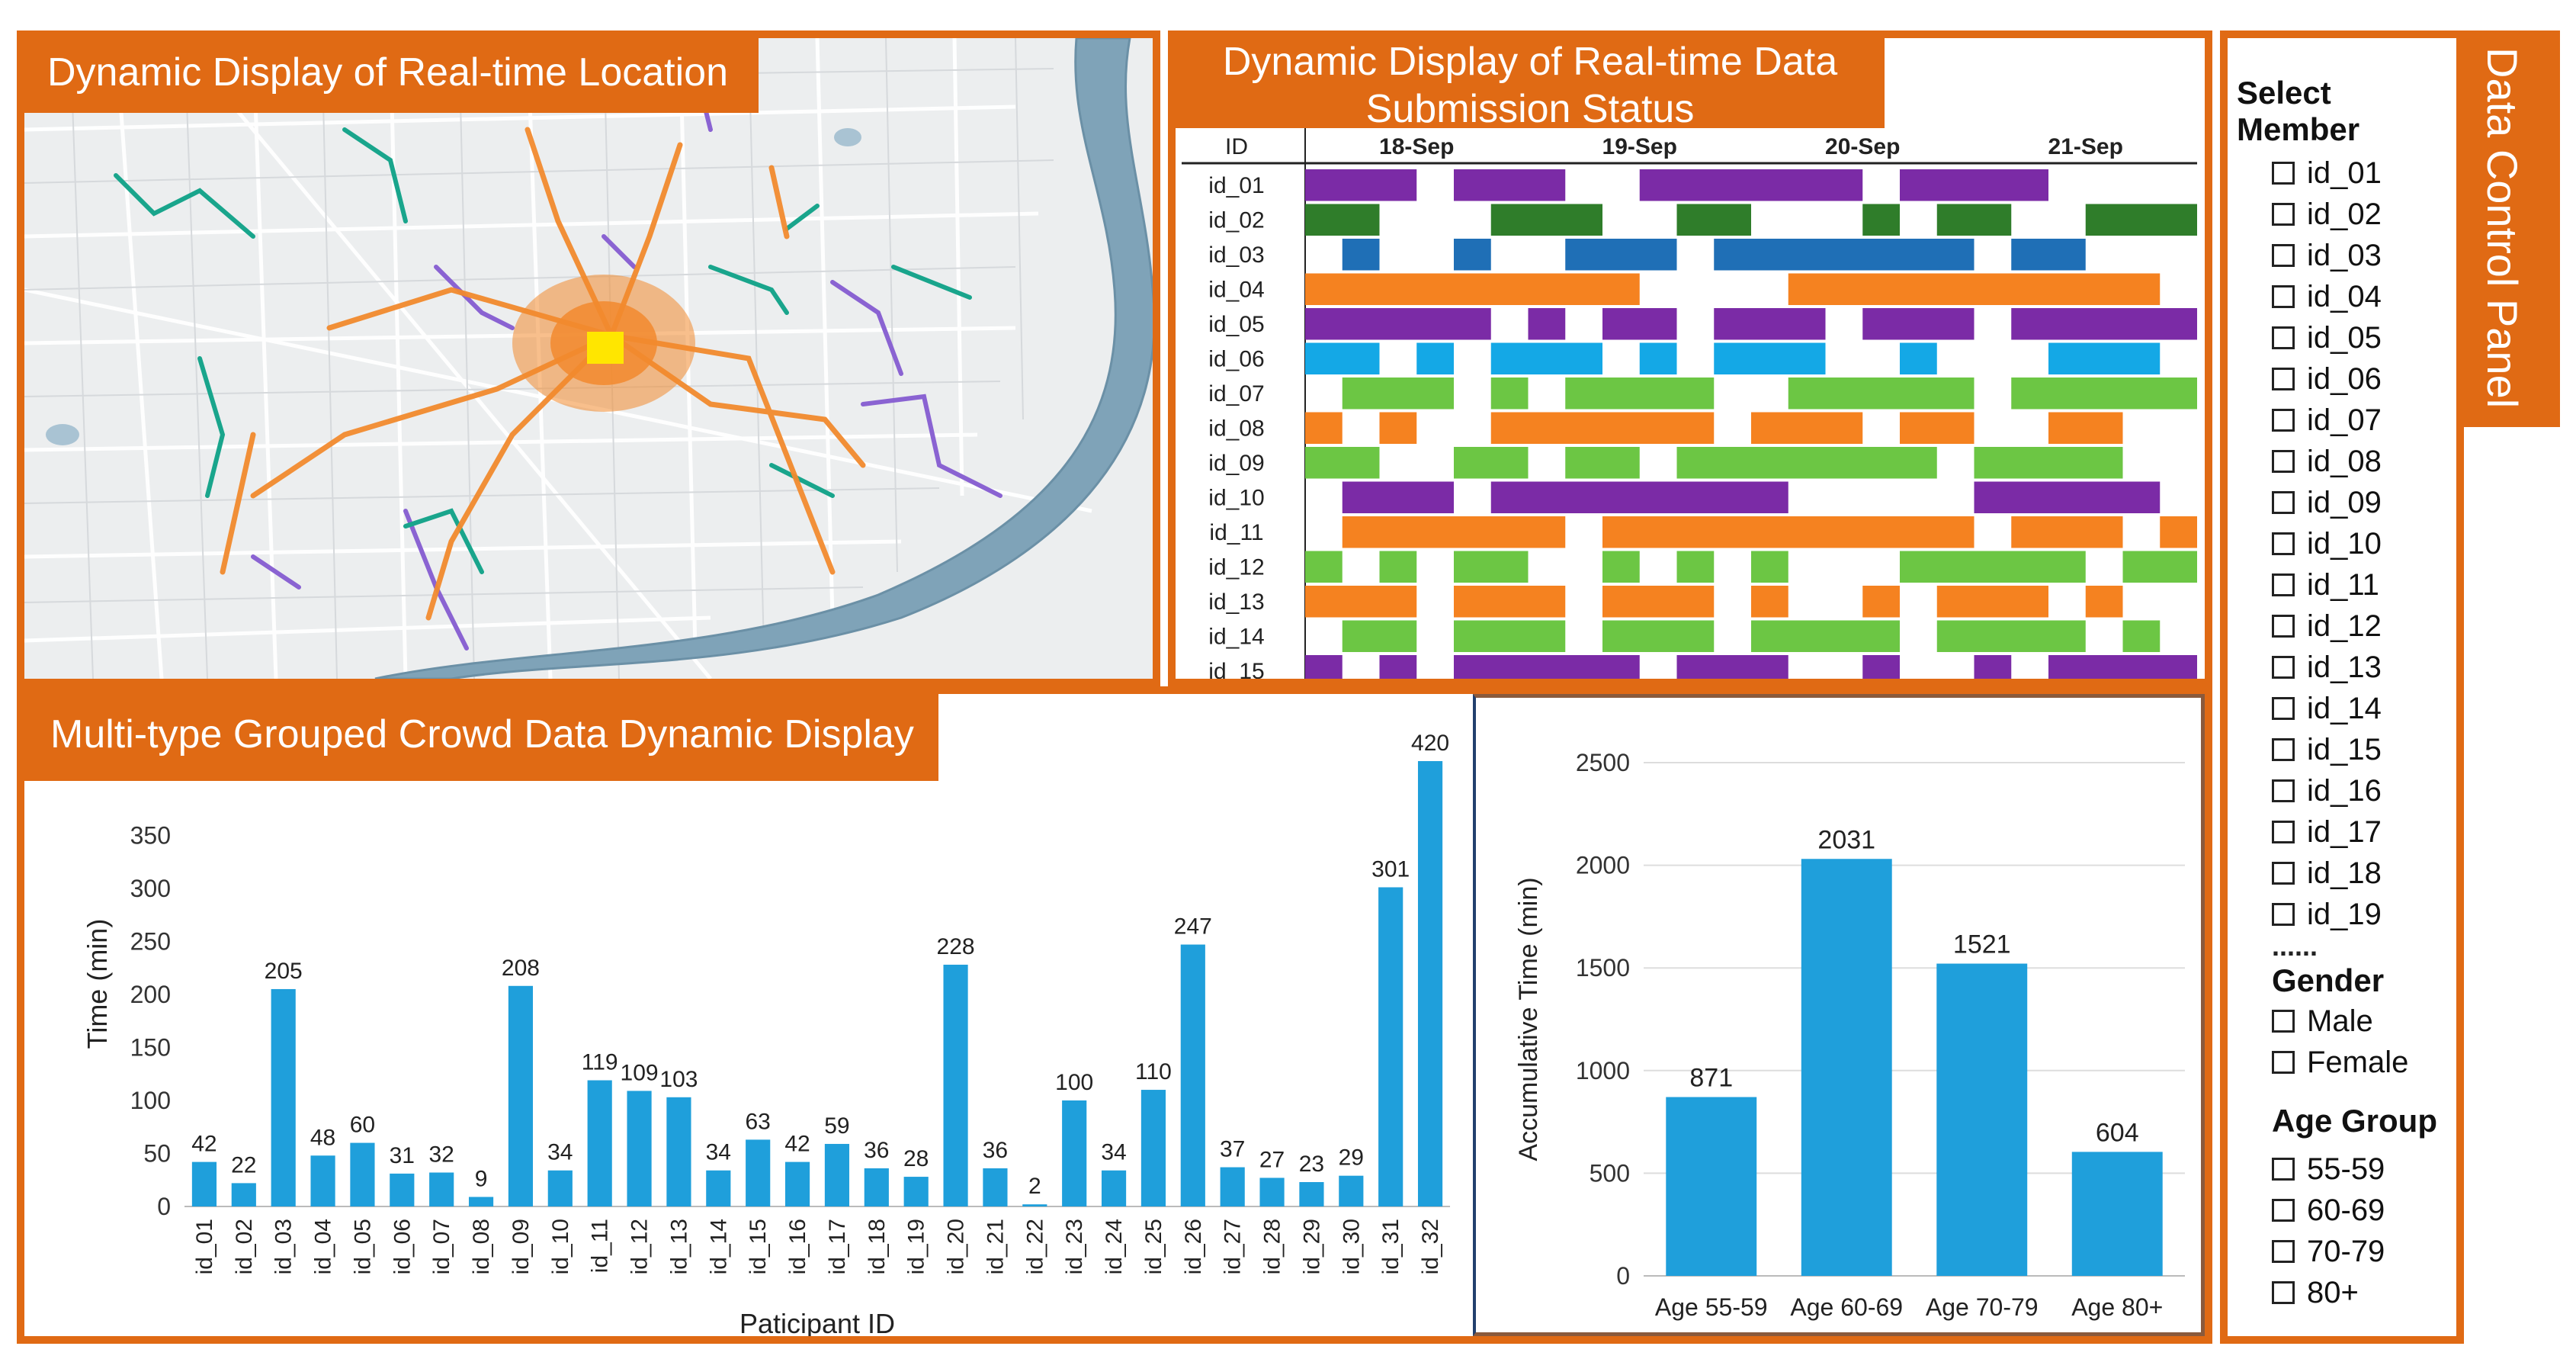 The height and width of the screenshot is (1359, 2576). Describe the element at coordinates (2364, 1022) in the screenshot. I see `gender-checkbox-row: Male` at that location.